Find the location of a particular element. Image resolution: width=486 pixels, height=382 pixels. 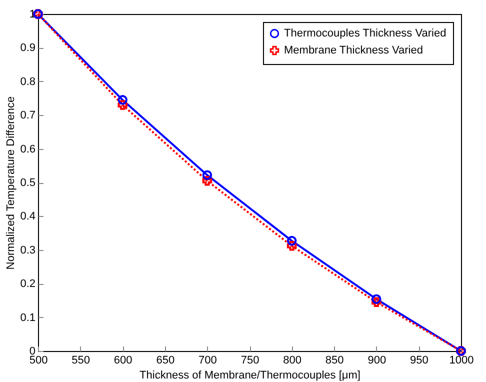

x-tick-label: 950 is located at coordinates (419, 360).